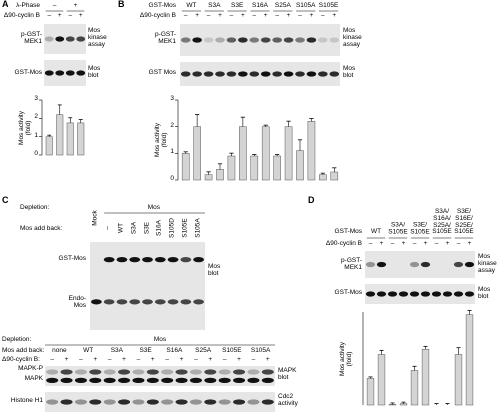 This screenshot has width=500, height=418. I want to click on label: Mos add back:, so click(41, 228).